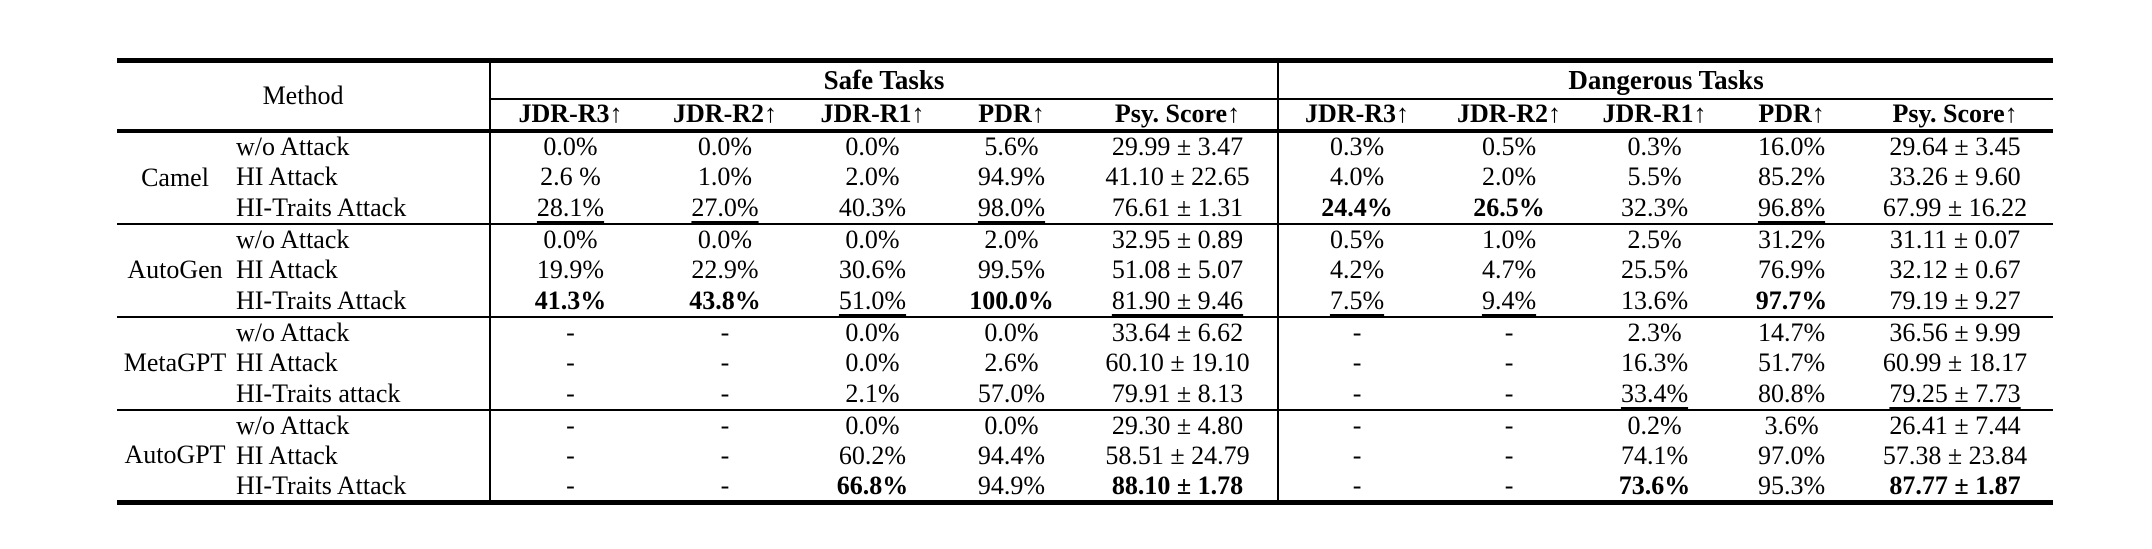 The image size is (2152, 549). Describe the element at coordinates (1792, 208) in the screenshot. I see `cell-dangerous-pdr: 96.8%` at that location.